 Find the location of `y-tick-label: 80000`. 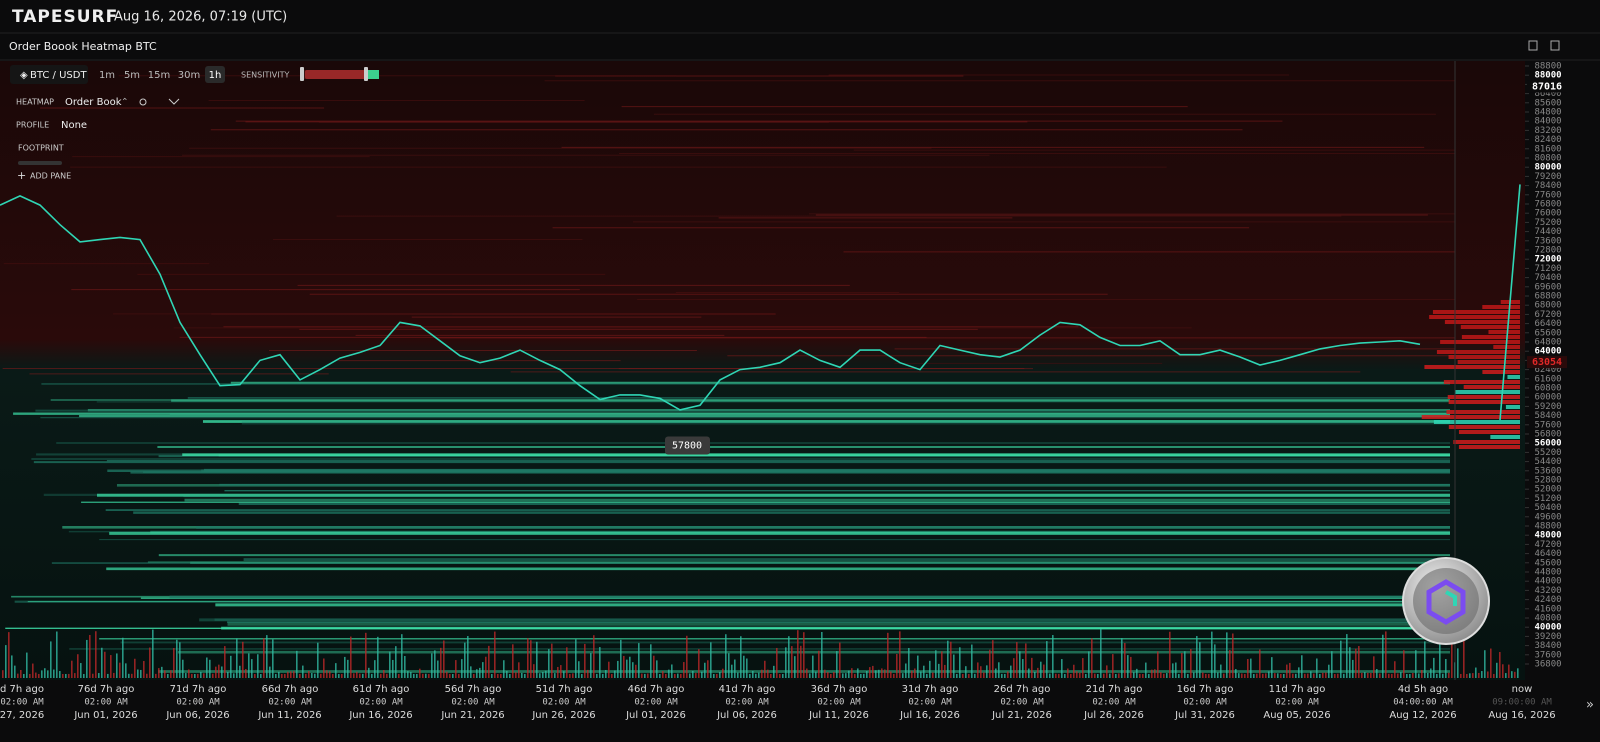

y-tick-label: 80000 is located at coordinates (1547, 168).